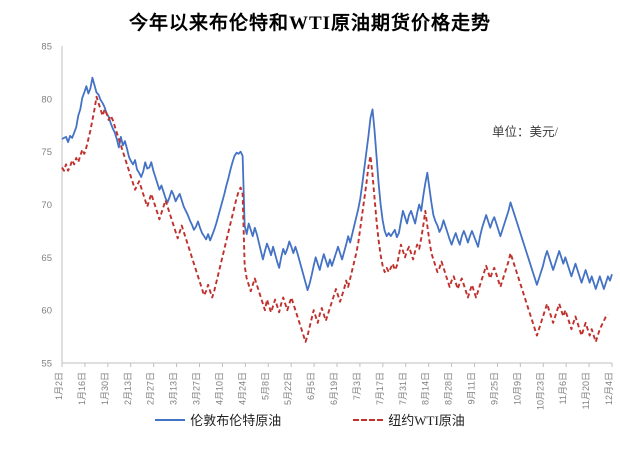 The height and width of the screenshot is (449, 620). I want to click on y-axis-tick-label: 80, so click(46, 99).